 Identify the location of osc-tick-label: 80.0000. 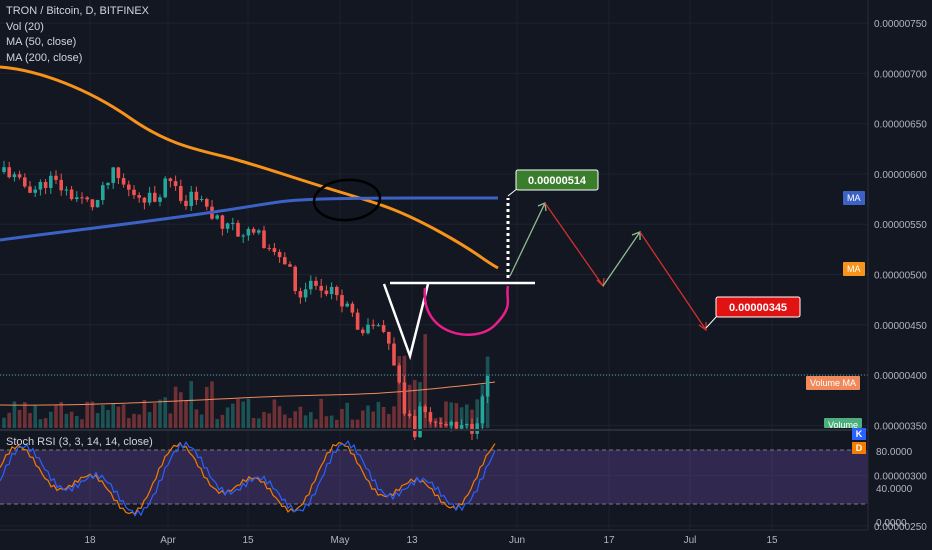
(894, 452).